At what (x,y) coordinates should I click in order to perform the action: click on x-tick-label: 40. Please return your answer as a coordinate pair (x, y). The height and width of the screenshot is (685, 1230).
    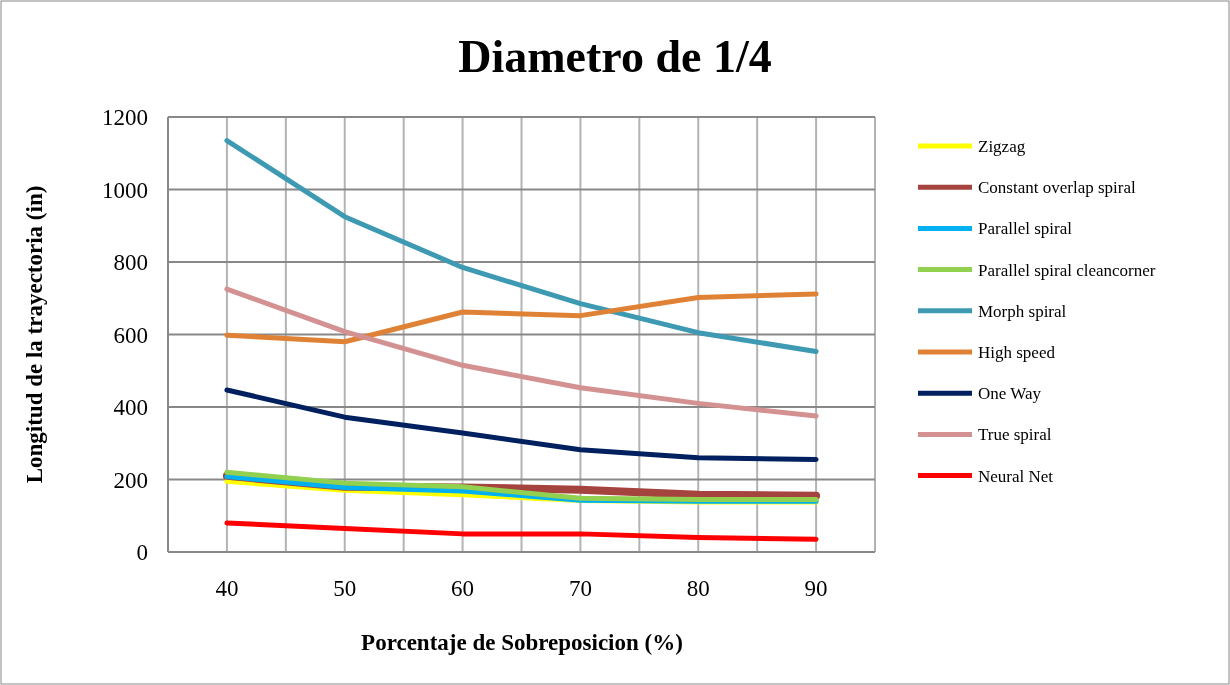
    Looking at the image, I should click on (227, 588).